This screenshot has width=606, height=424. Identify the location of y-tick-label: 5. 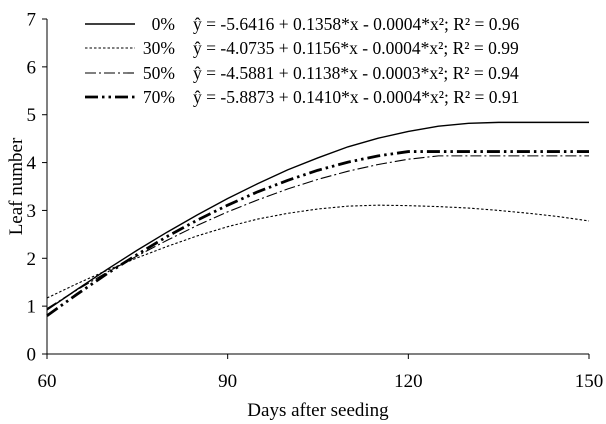
(32, 115).